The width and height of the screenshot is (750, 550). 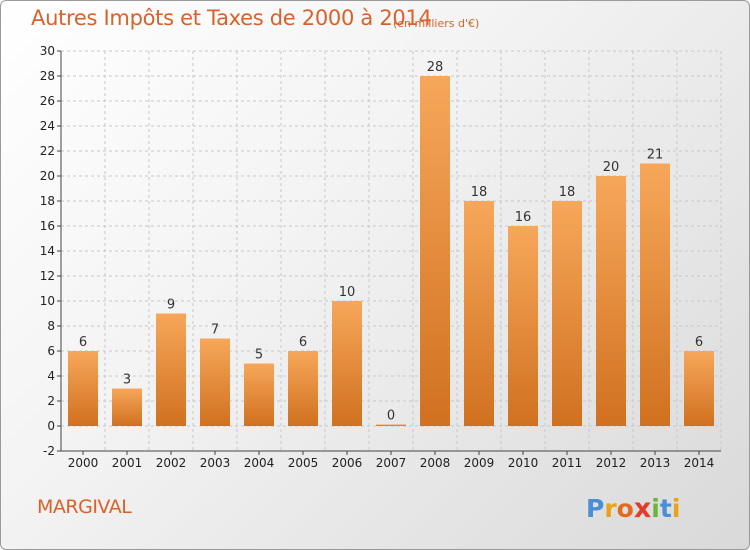 I want to click on data-label-2010: 16, so click(x=523, y=217).